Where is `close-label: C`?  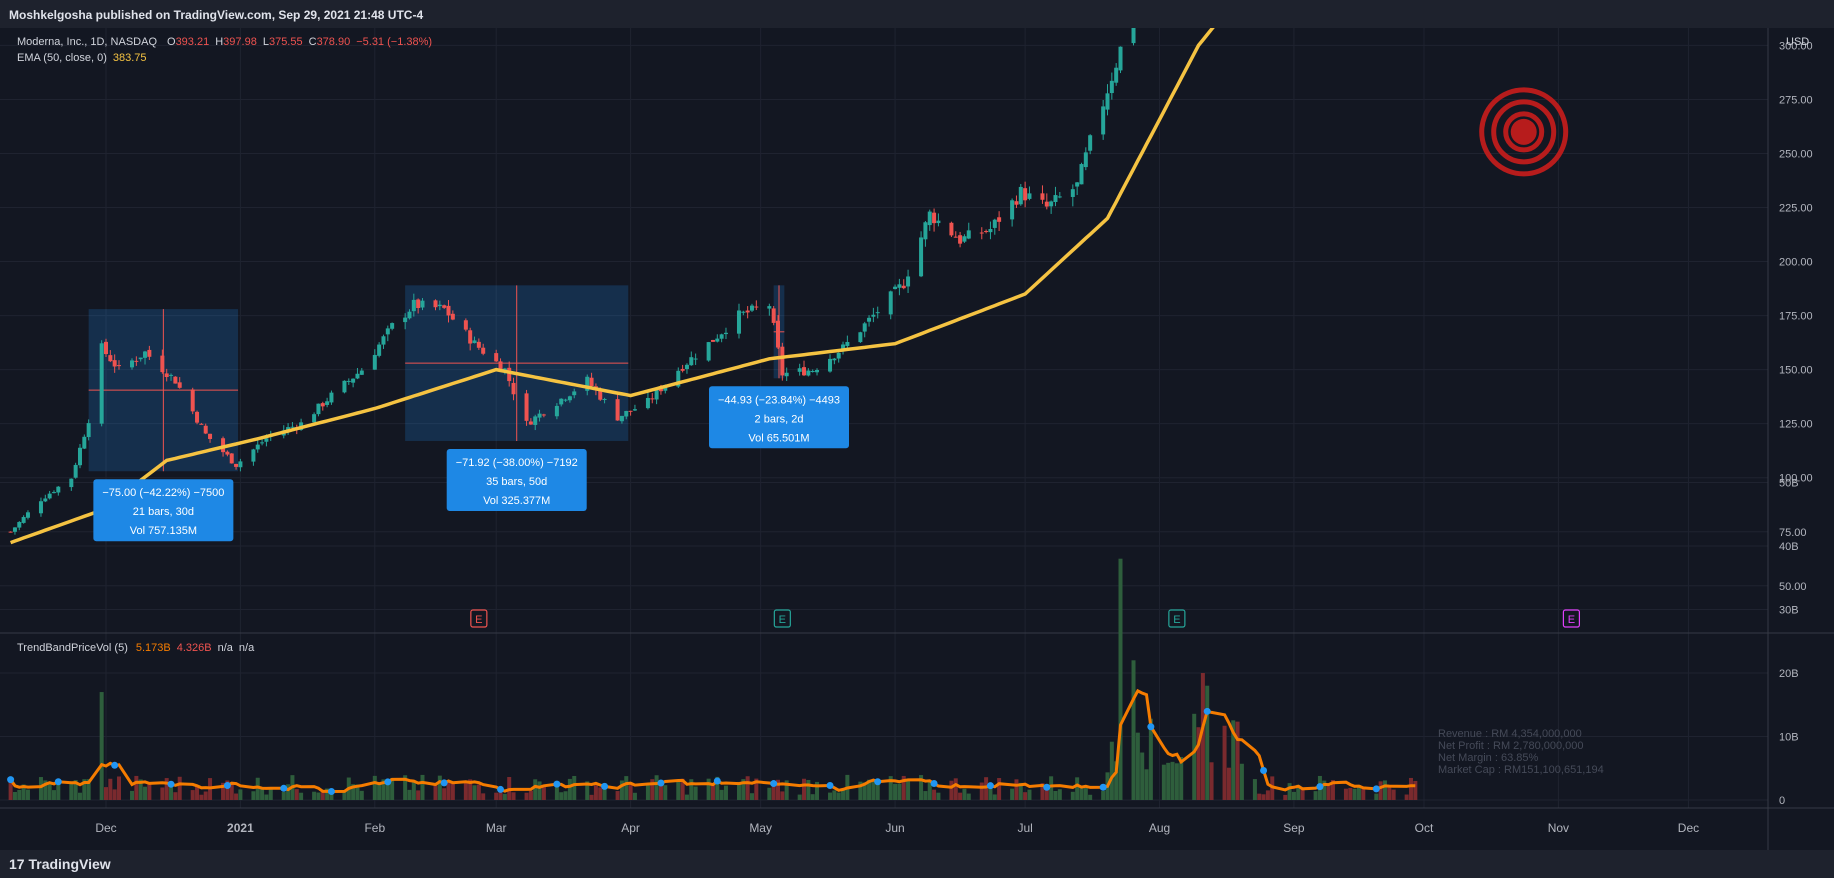
close-label: C is located at coordinates (313, 42).